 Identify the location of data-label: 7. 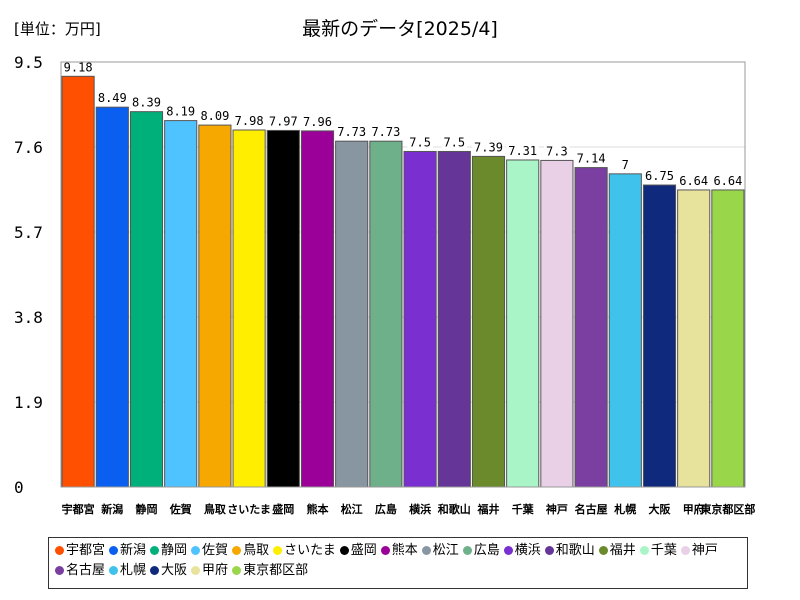
(625, 165).